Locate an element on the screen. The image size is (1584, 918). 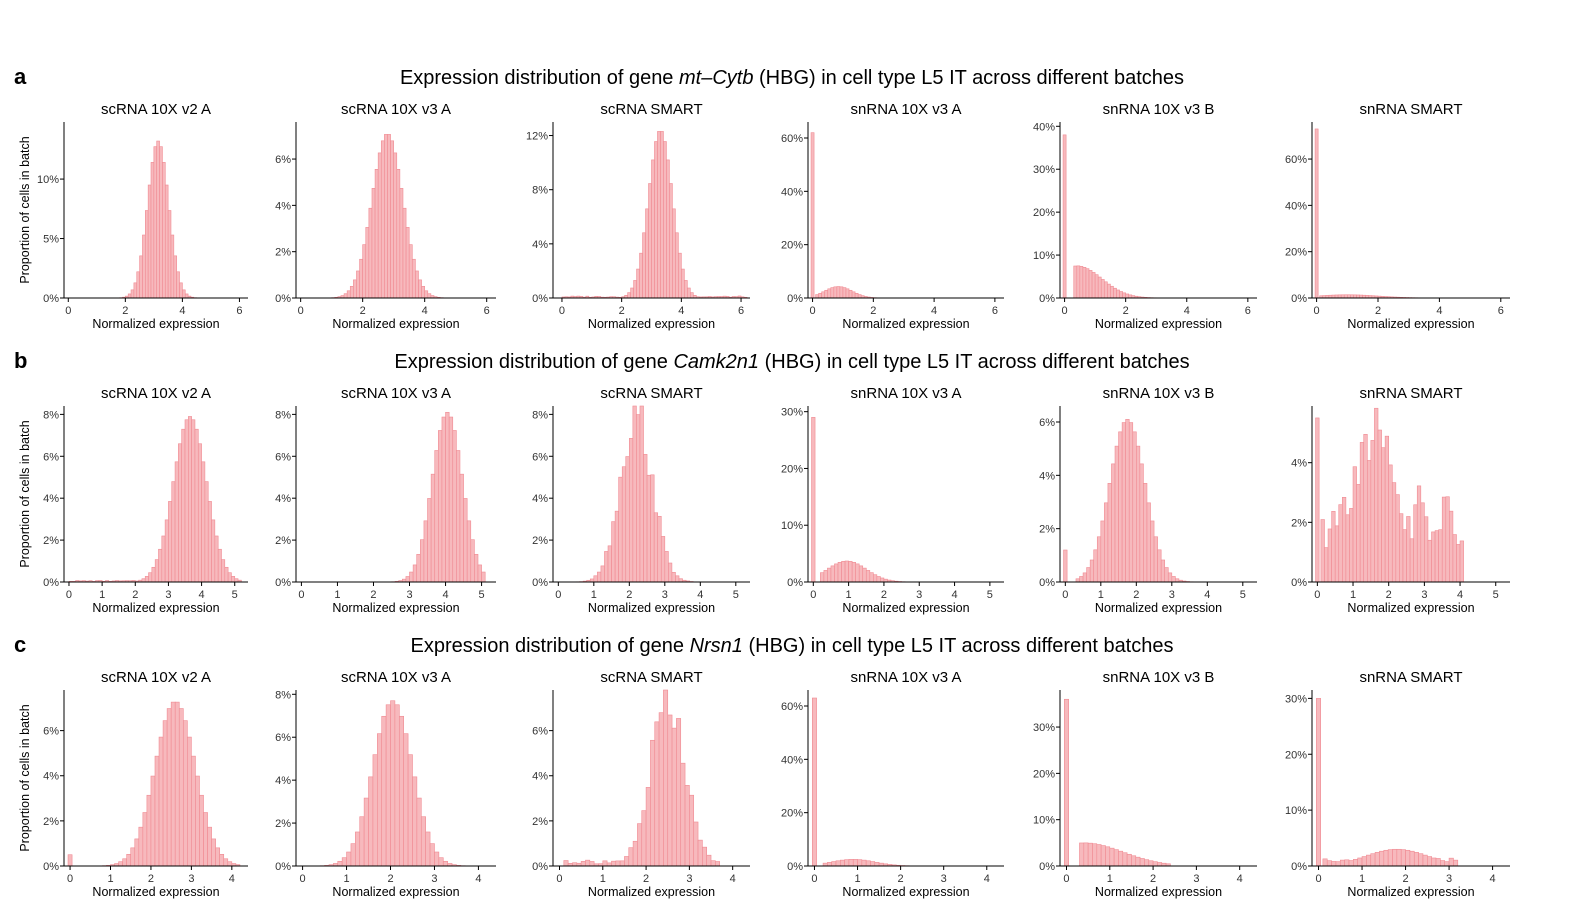
chart-b-4-x-tick-label: 0 is located at coordinates (813, 595).